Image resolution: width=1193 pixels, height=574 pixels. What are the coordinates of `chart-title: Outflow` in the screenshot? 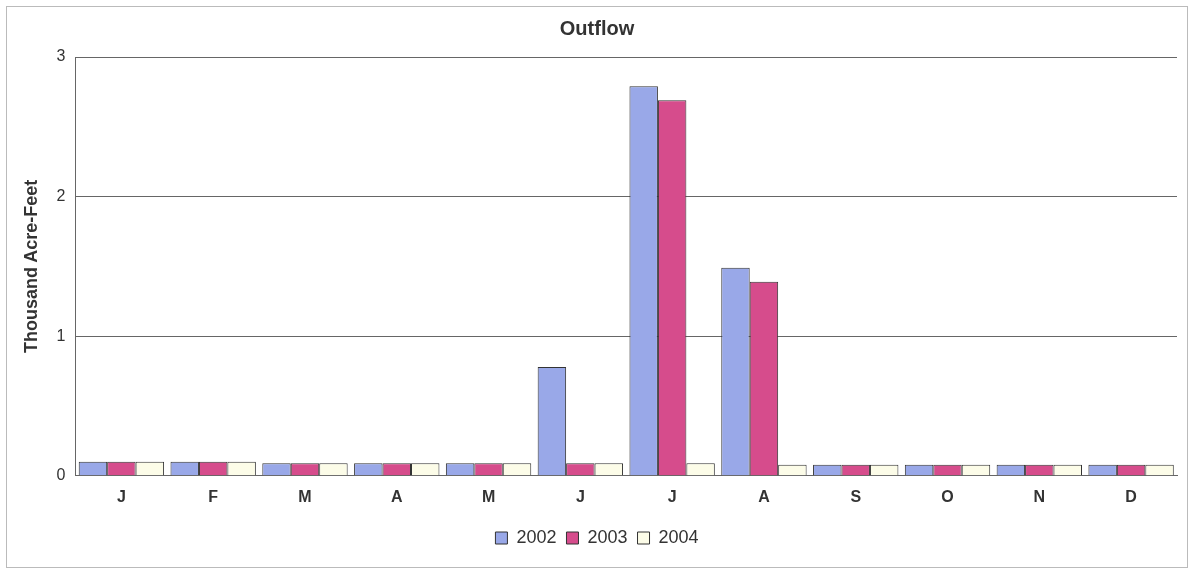 It's located at (597, 27).